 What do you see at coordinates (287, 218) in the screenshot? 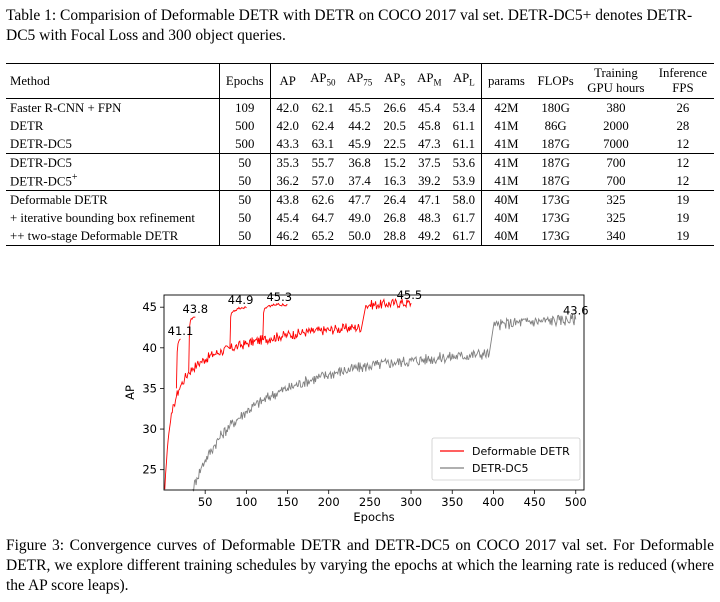
I see `cell-ap: 45.4` at bounding box center [287, 218].